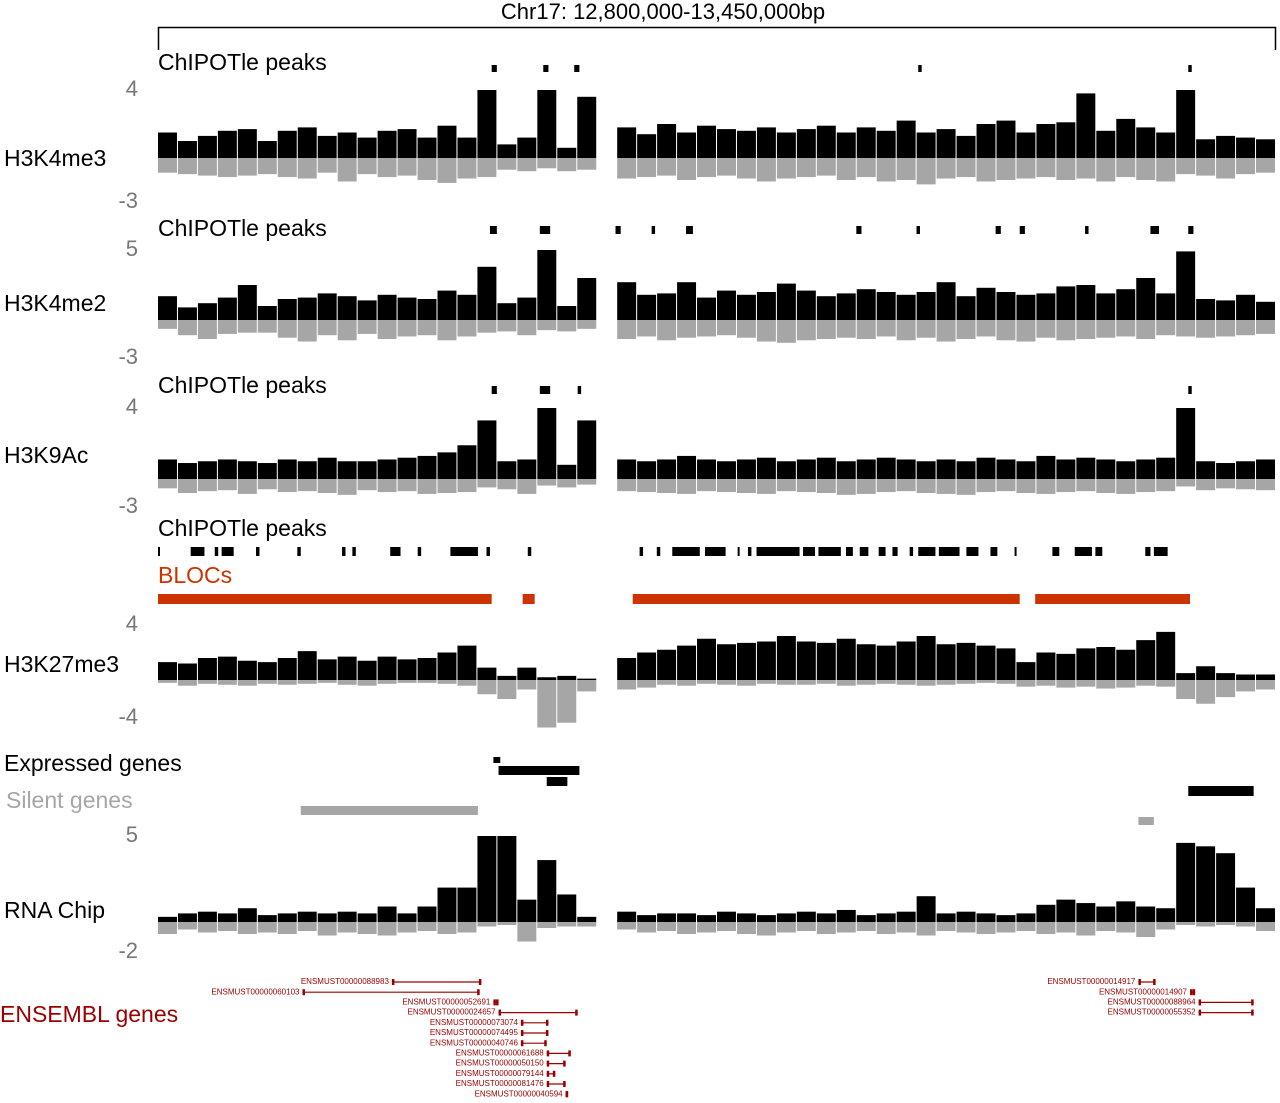 The width and height of the screenshot is (1280, 1103). I want to click on y-tick-label: -4, so click(128, 716).